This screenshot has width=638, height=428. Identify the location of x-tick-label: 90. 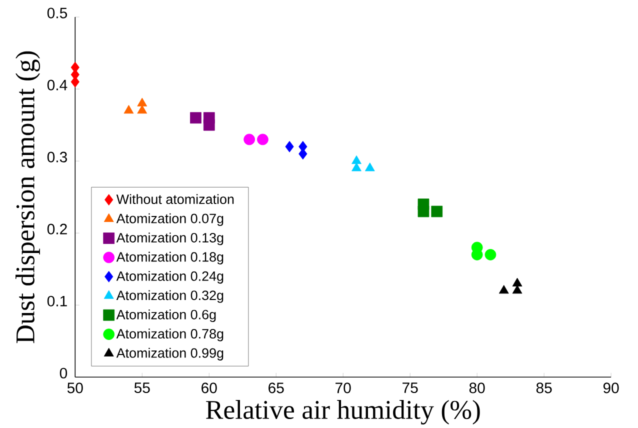
(611, 388).